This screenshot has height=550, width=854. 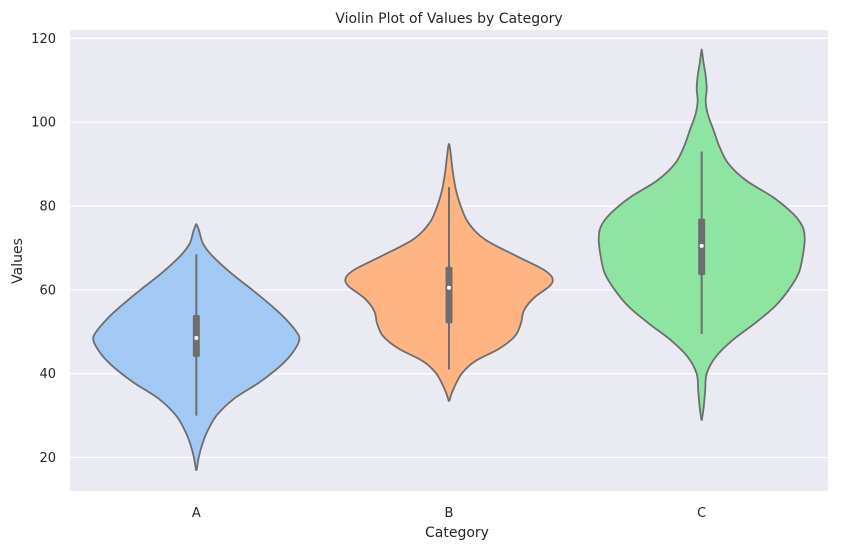 I want to click on y-axis-label: Values, so click(x=18, y=261).